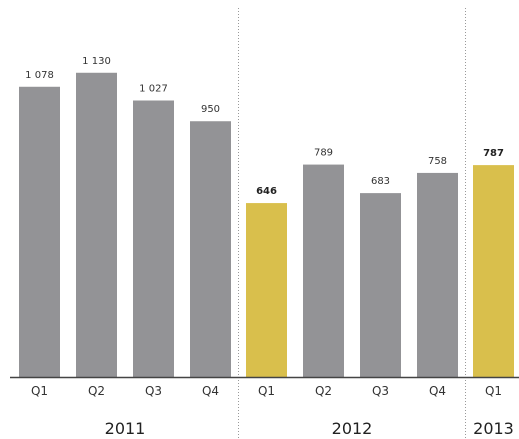 Image resolution: width=519 pixels, height=439 pixels. I want to click on x-tick-label-7: Q3, so click(380, 391).